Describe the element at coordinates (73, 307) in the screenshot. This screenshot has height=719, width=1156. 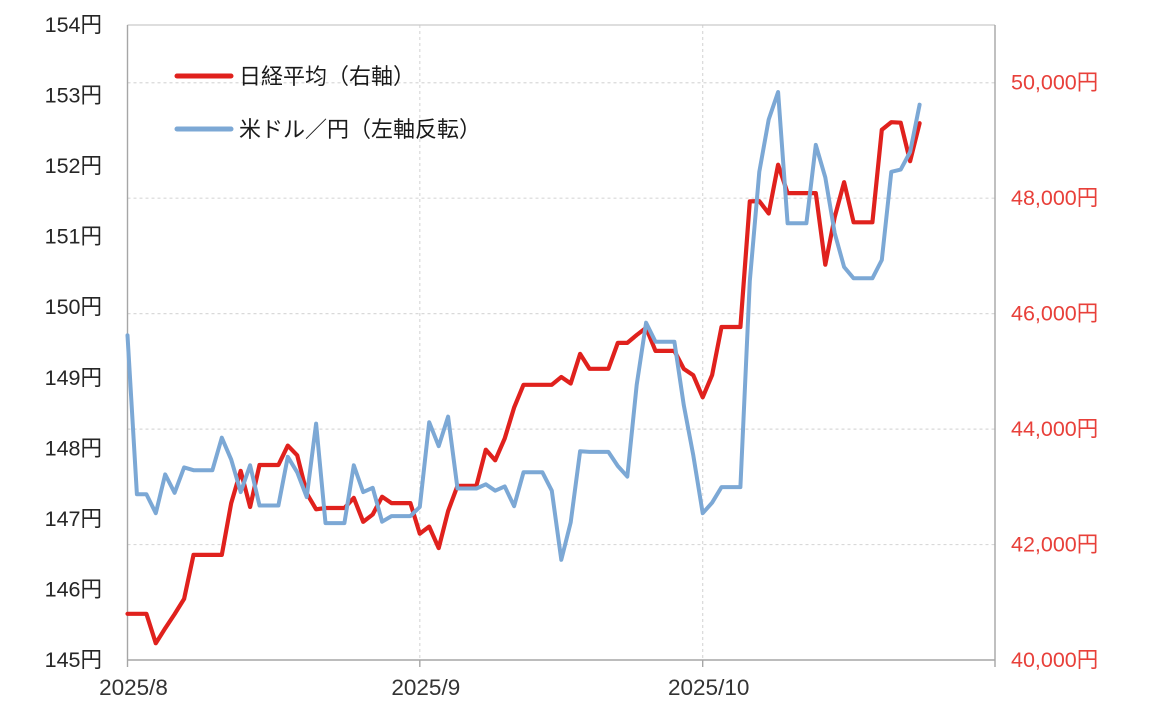
I see `y-left-tick-label: 150円` at that location.